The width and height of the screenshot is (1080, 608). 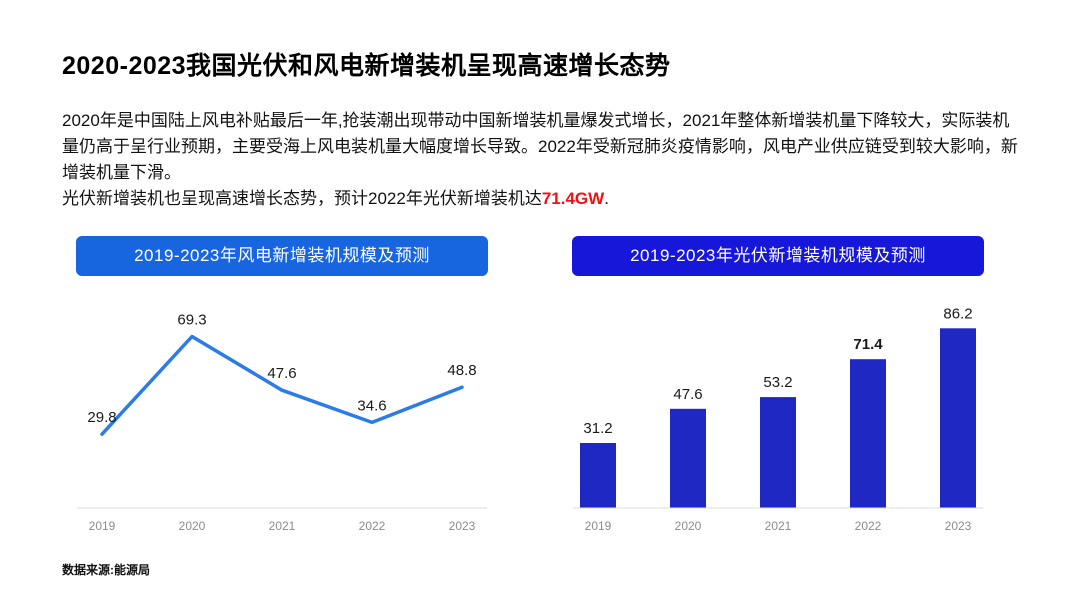 I want to click on wind-data-label: 47.6, so click(x=281, y=373).